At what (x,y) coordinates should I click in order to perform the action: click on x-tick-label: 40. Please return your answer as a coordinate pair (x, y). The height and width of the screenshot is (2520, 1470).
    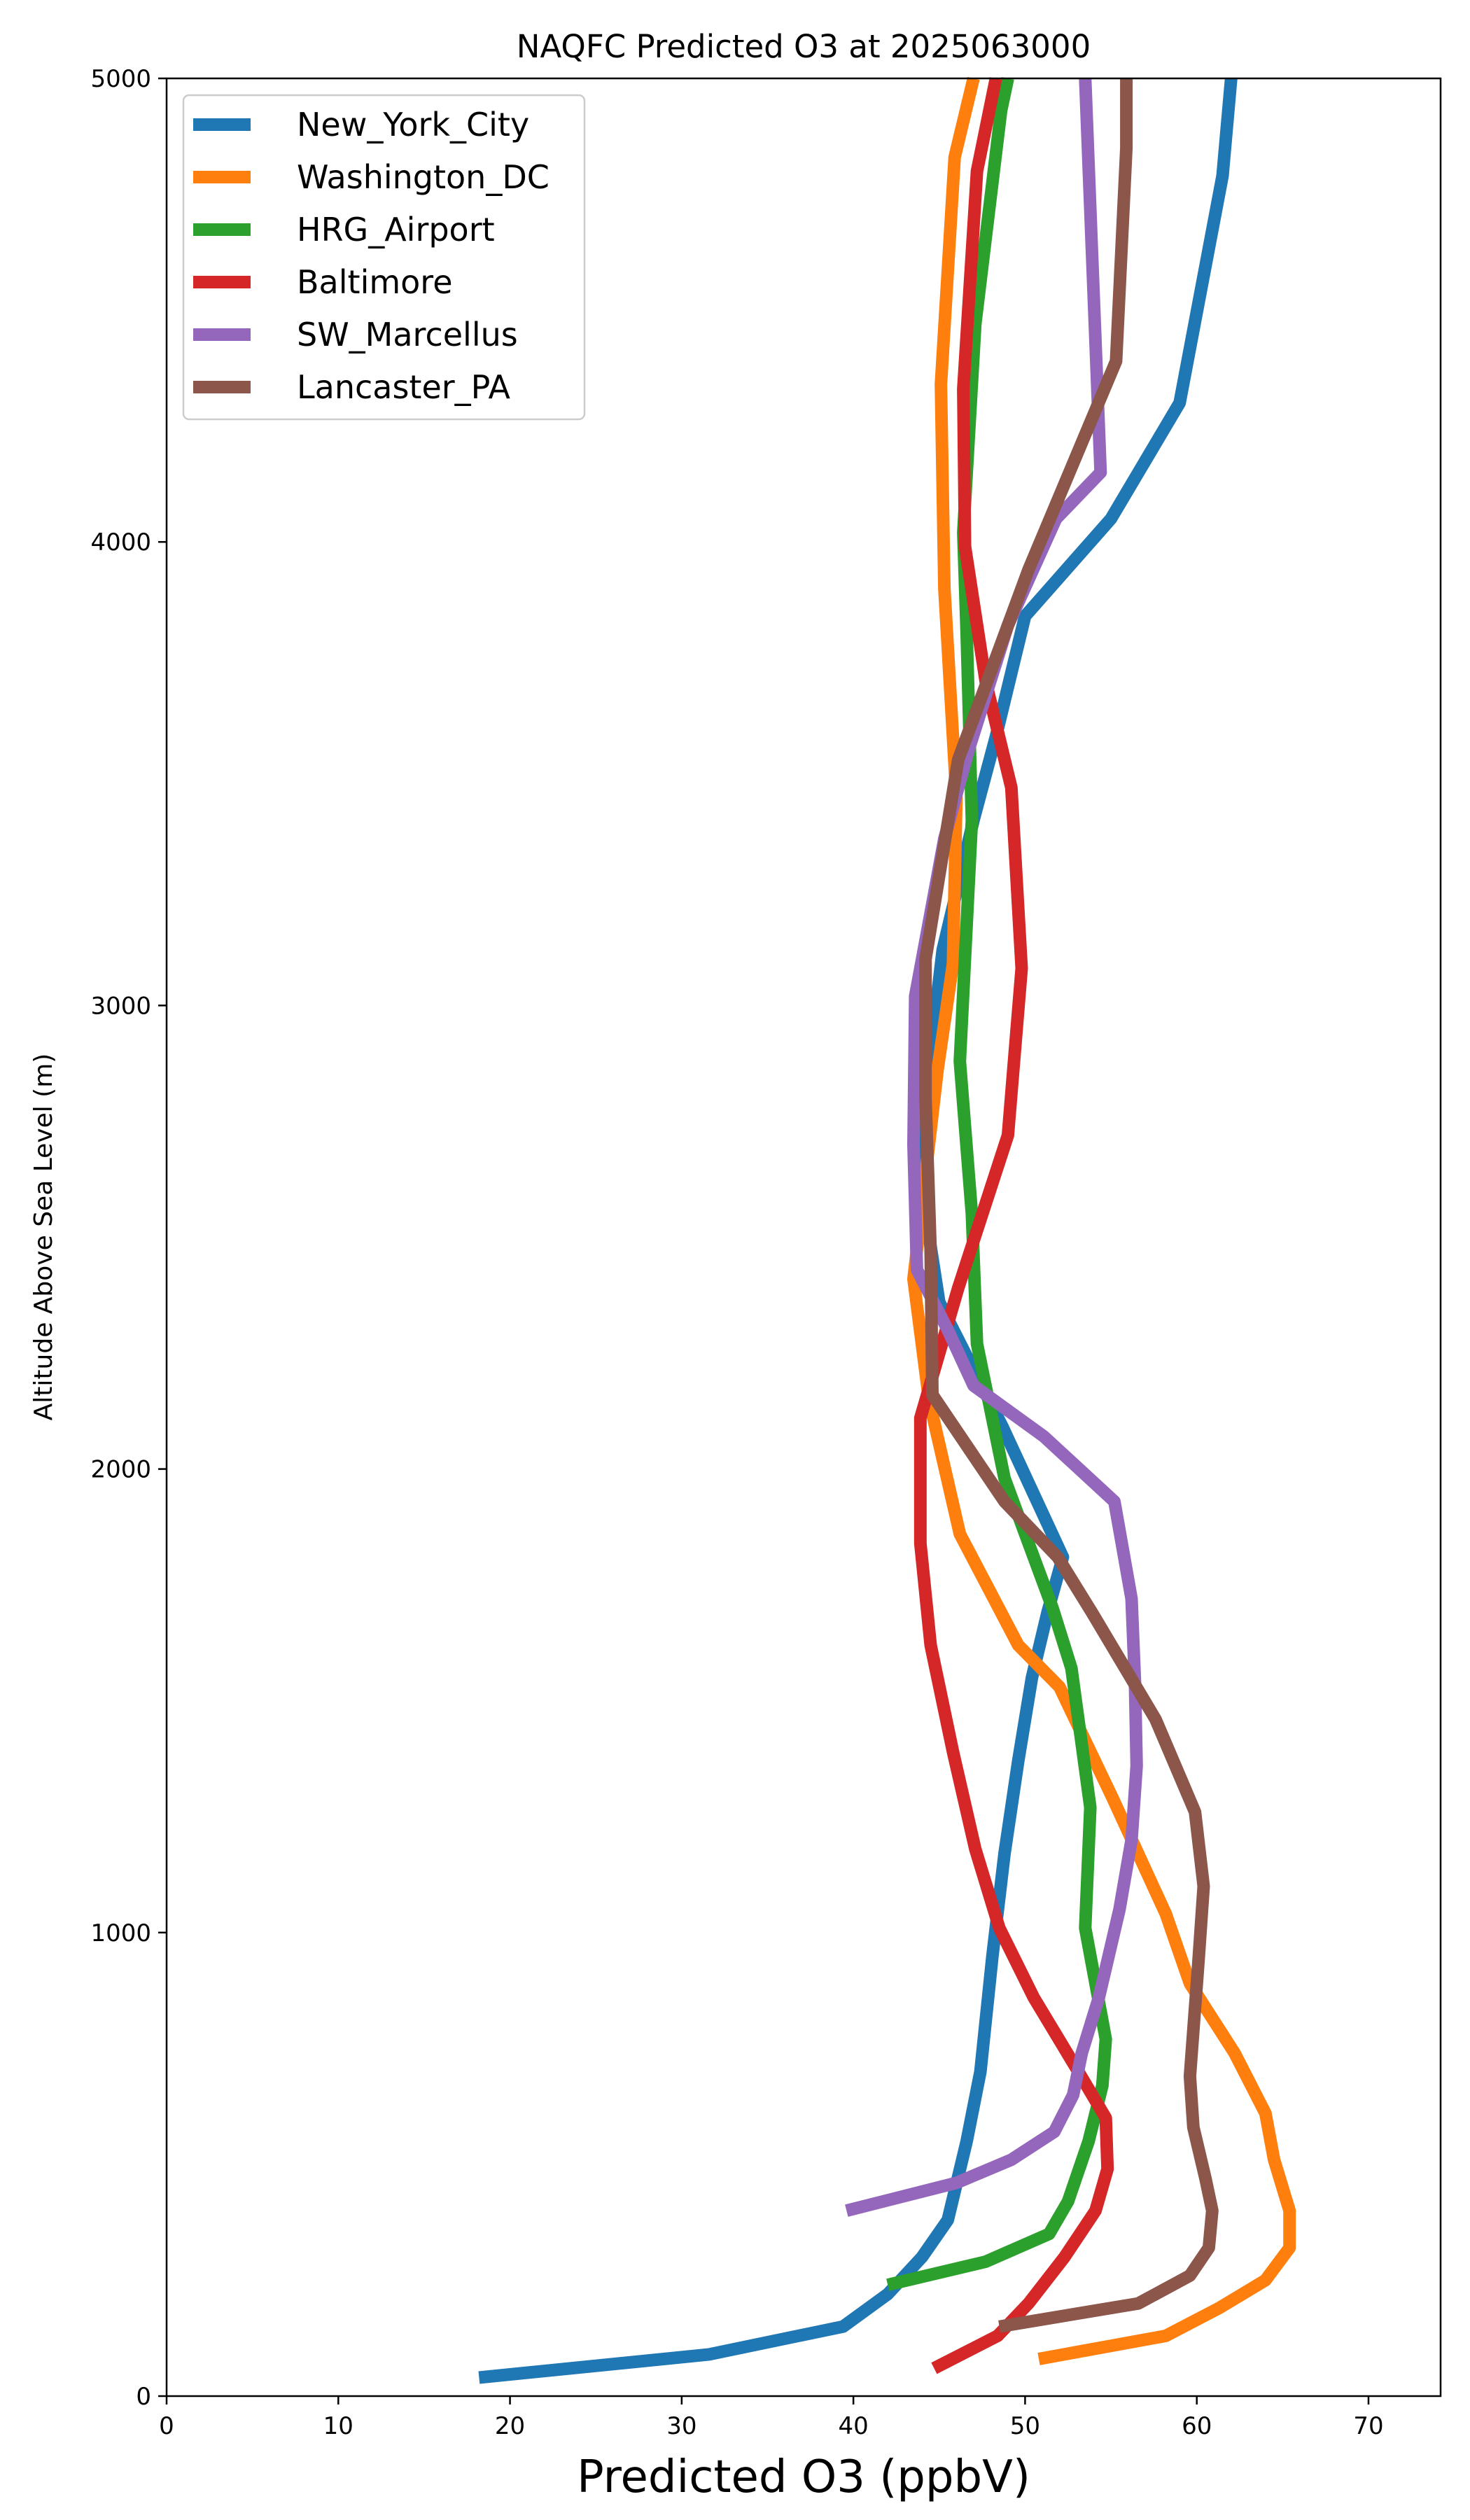
    Looking at the image, I should click on (853, 2426).